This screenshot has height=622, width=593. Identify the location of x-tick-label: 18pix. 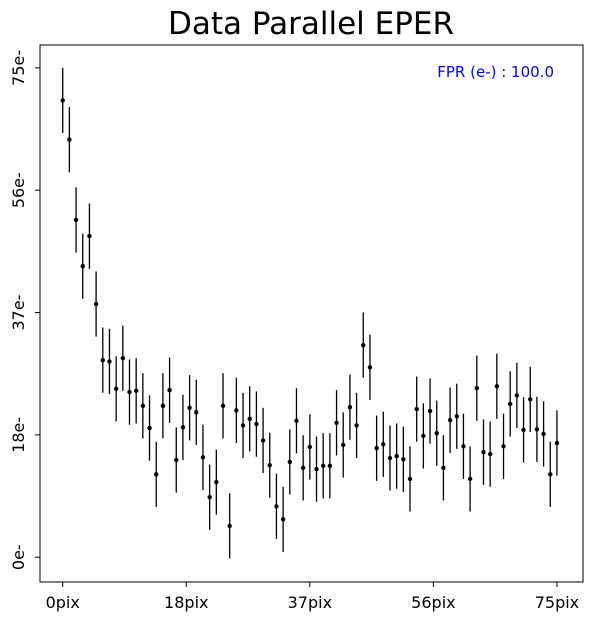
(186, 602).